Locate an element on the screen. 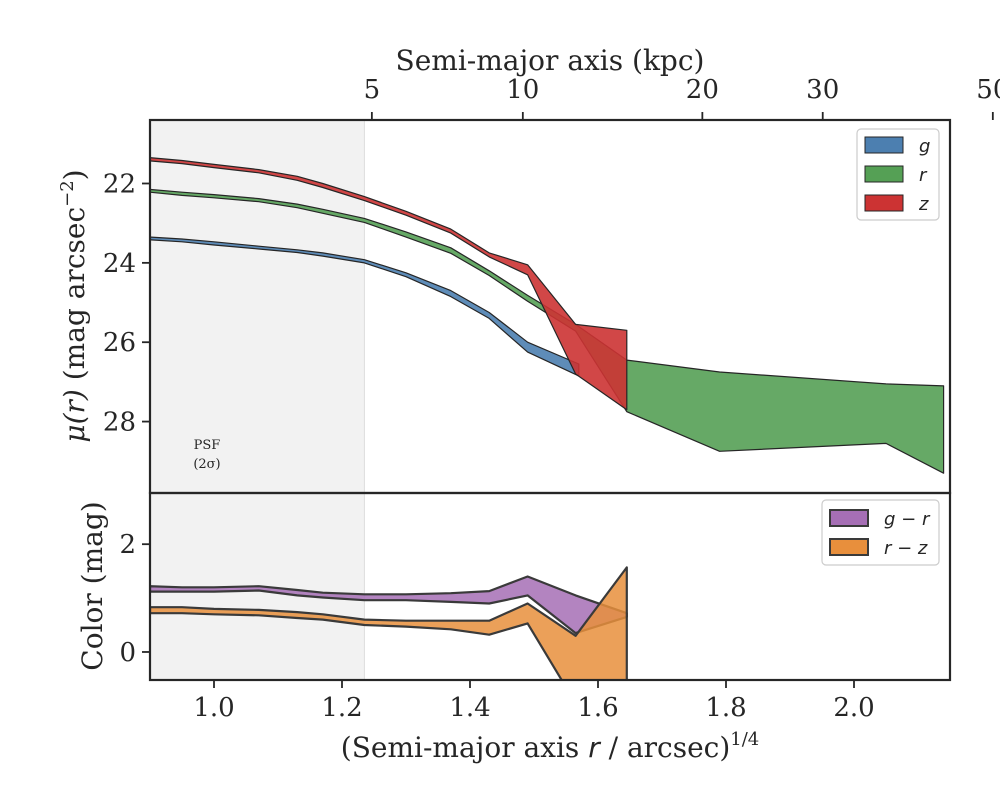 Image resolution: width=1000 pixels, height=805 pixels. y-tick-label: 2 is located at coordinates (127, 545).